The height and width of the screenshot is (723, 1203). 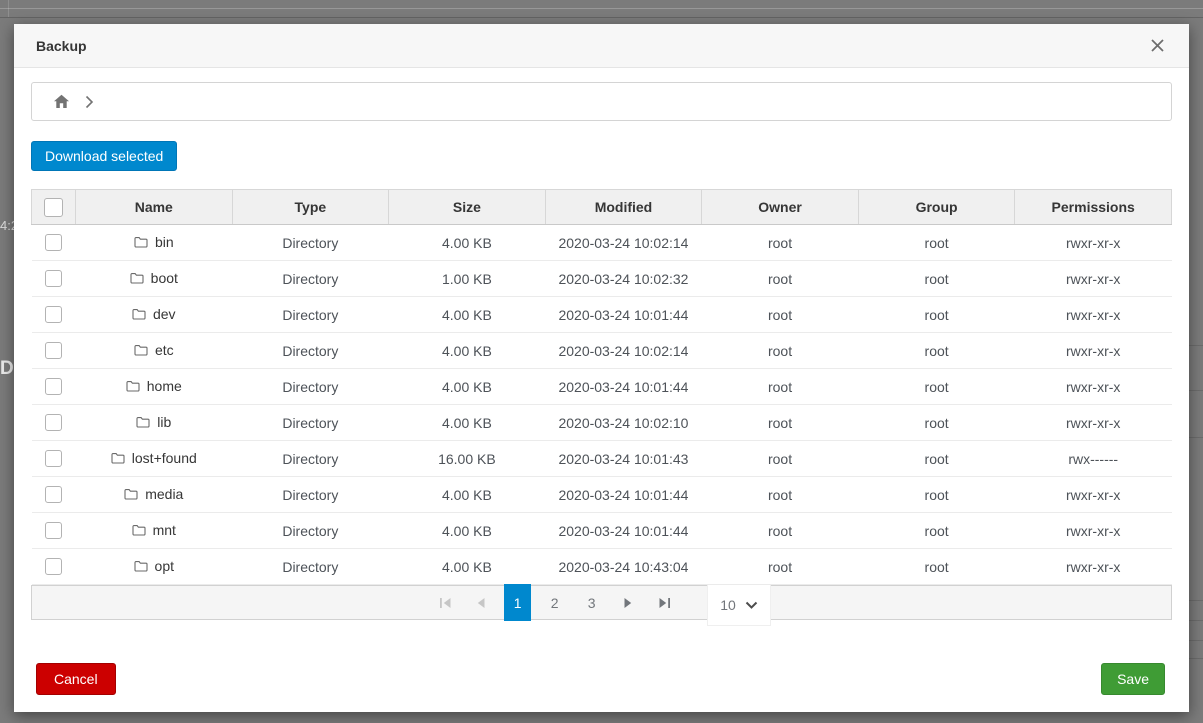 What do you see at coordinates (601, 101) in the screenshot?
I see `breadcrumb` at bounding box center [601, 101].